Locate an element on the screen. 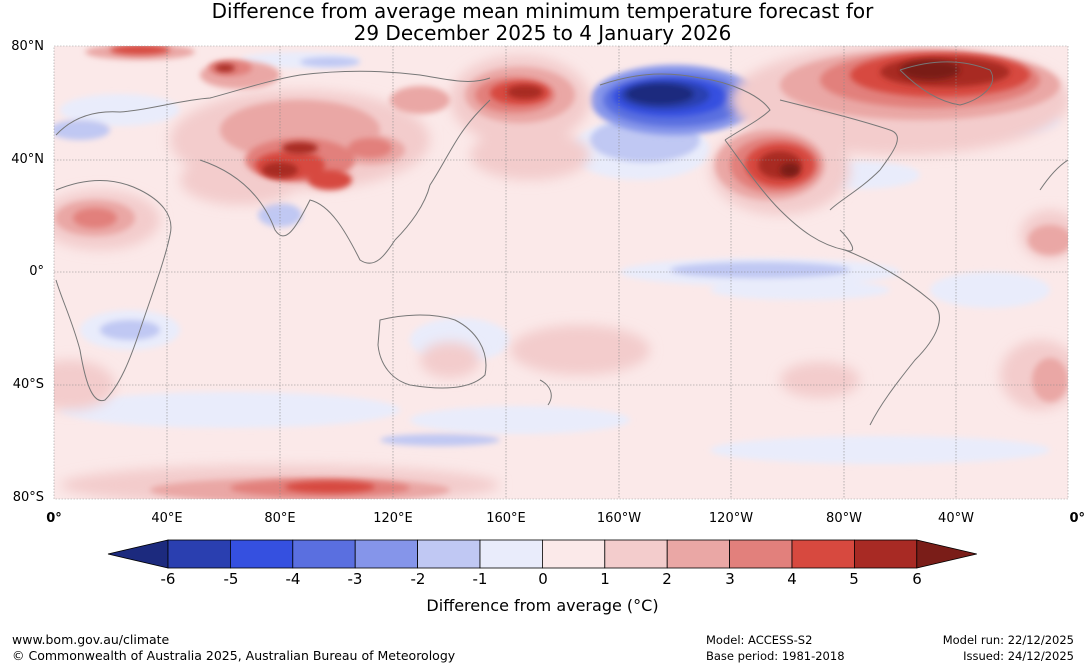 Image resolution: width=1085 pixels, height=667 pixels. colorbar-tick: 1 is located at coordinates (605, 579).